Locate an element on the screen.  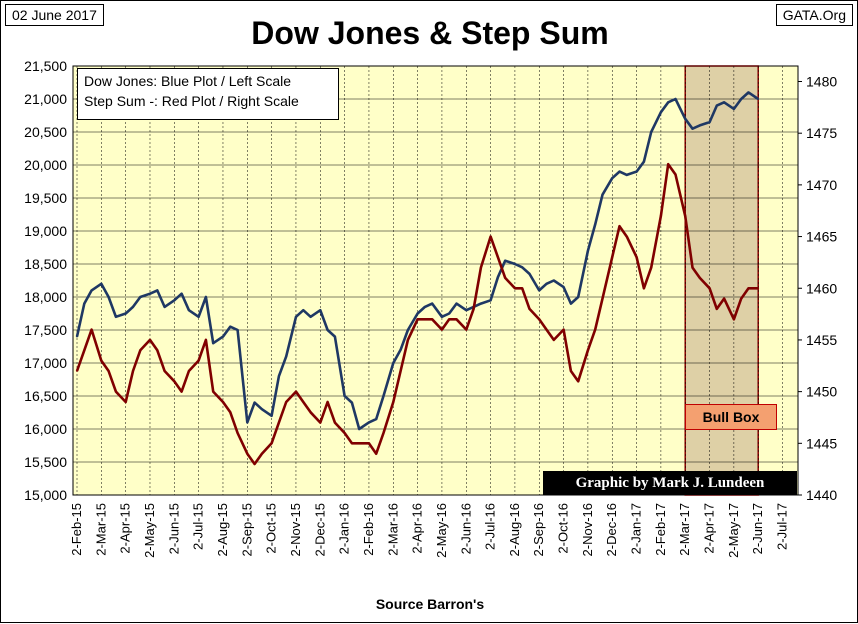
x-axis-tick-label: 2-May-15 is located at coordinates (149, 530).